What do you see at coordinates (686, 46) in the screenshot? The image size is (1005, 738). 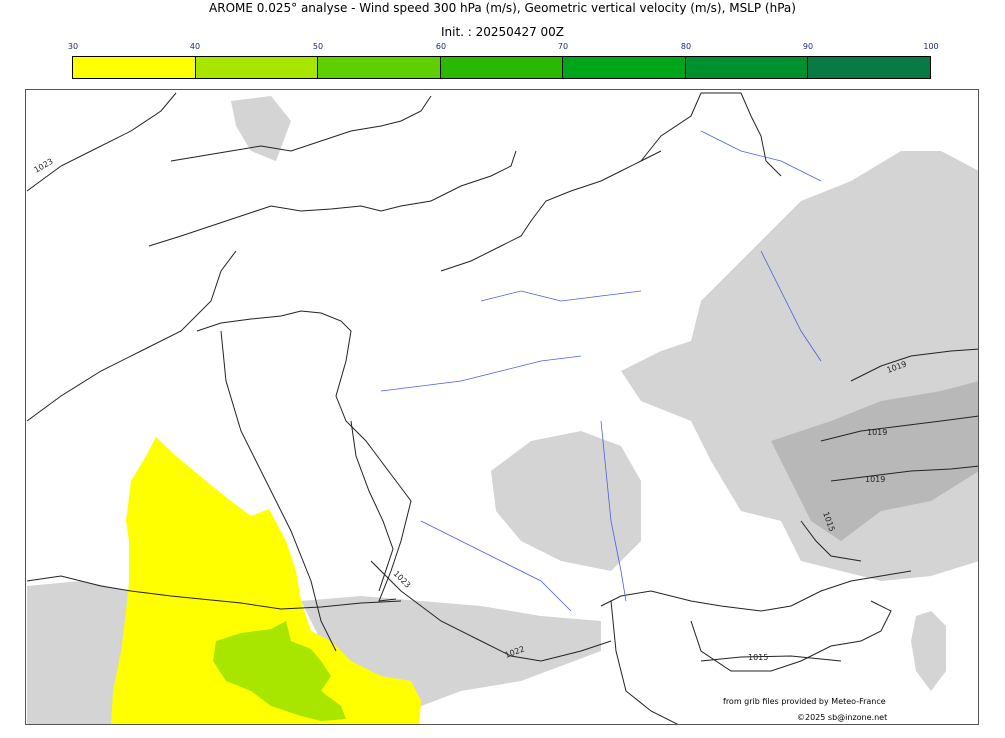 I see `colorbar-tick: 80` at bounding box center [686, 46].